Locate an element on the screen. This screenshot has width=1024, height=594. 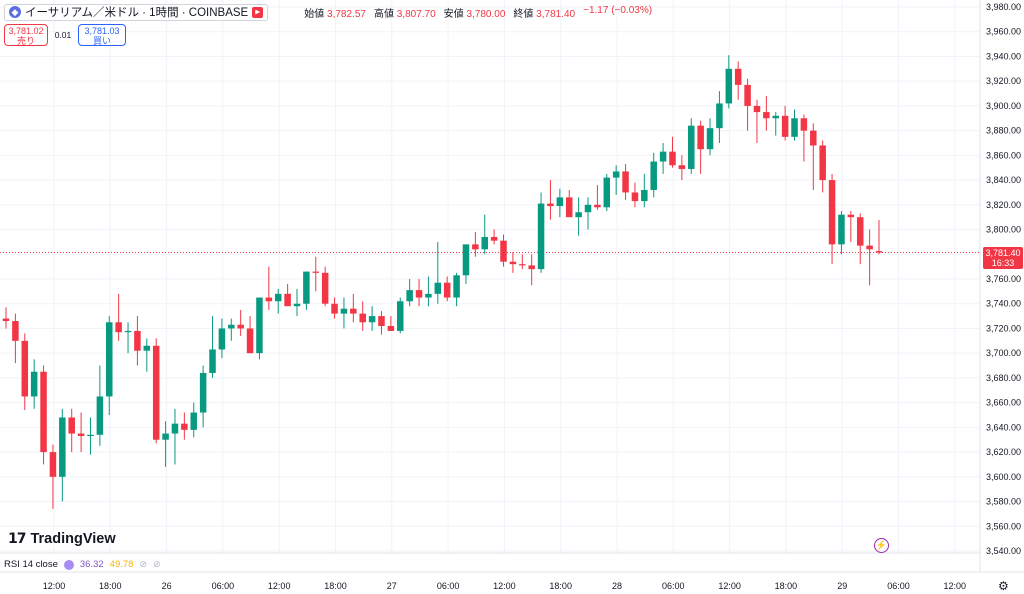
lightning-icon: ⚡ is located at coordinates (881, 545).